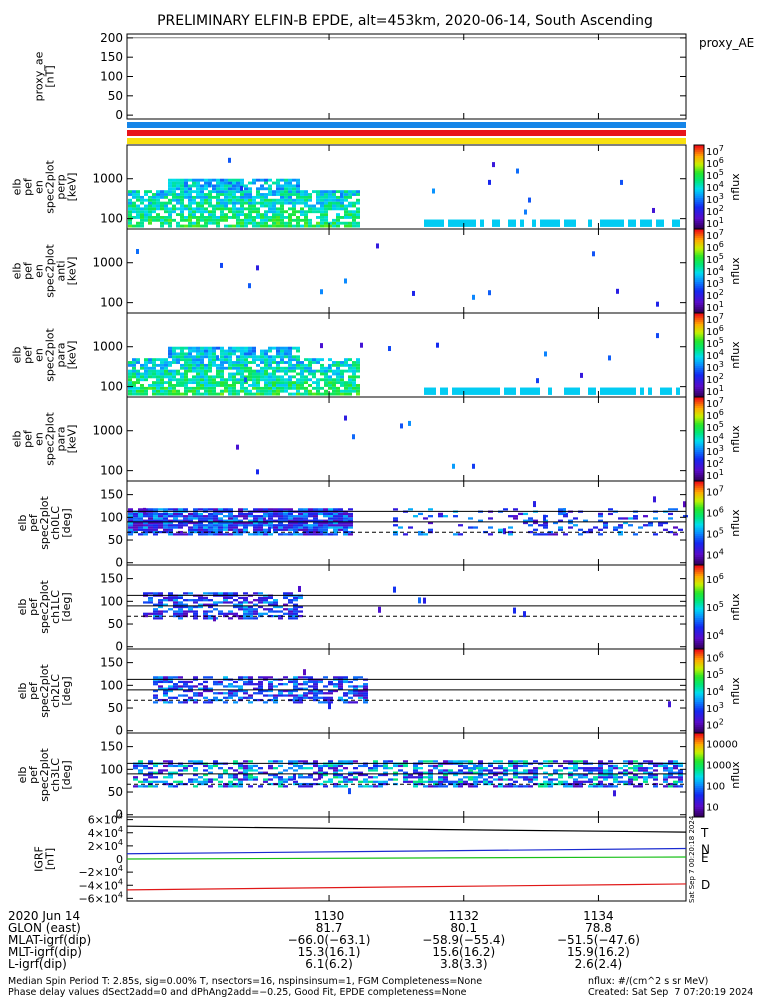 Image resolution: width=775 pixels, height=1000 pixels. What do you see at coordinates (406, 133) in the screenshot?
I see `state-bar-red` at bounding box center [406, 133].